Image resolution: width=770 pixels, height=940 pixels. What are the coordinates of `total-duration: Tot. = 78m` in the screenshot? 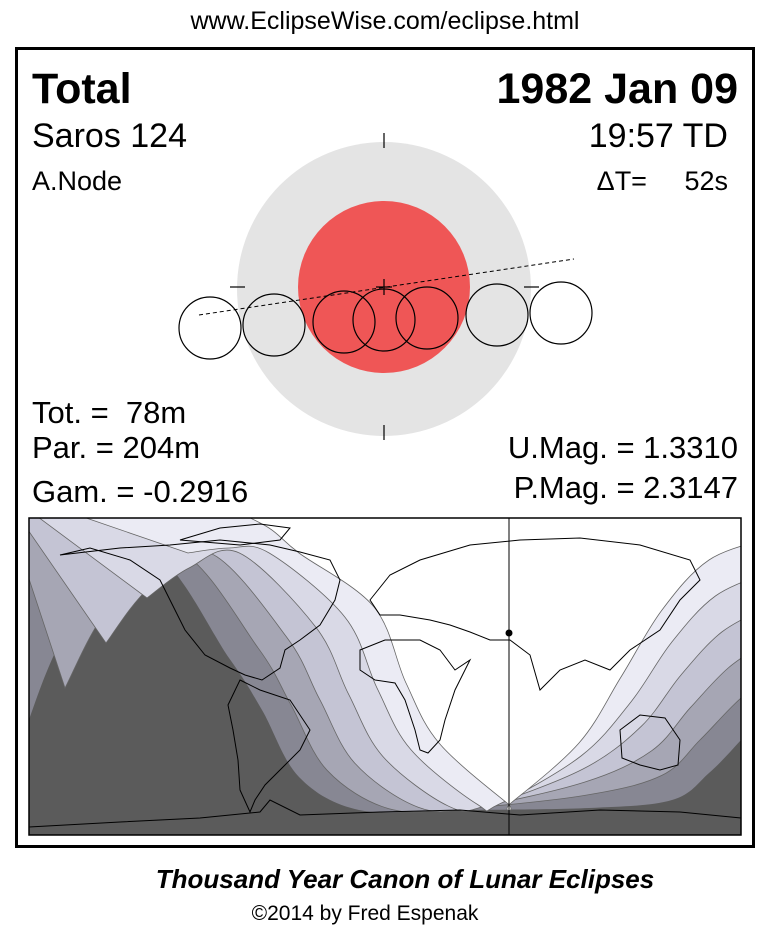 It's located at (109, 412).